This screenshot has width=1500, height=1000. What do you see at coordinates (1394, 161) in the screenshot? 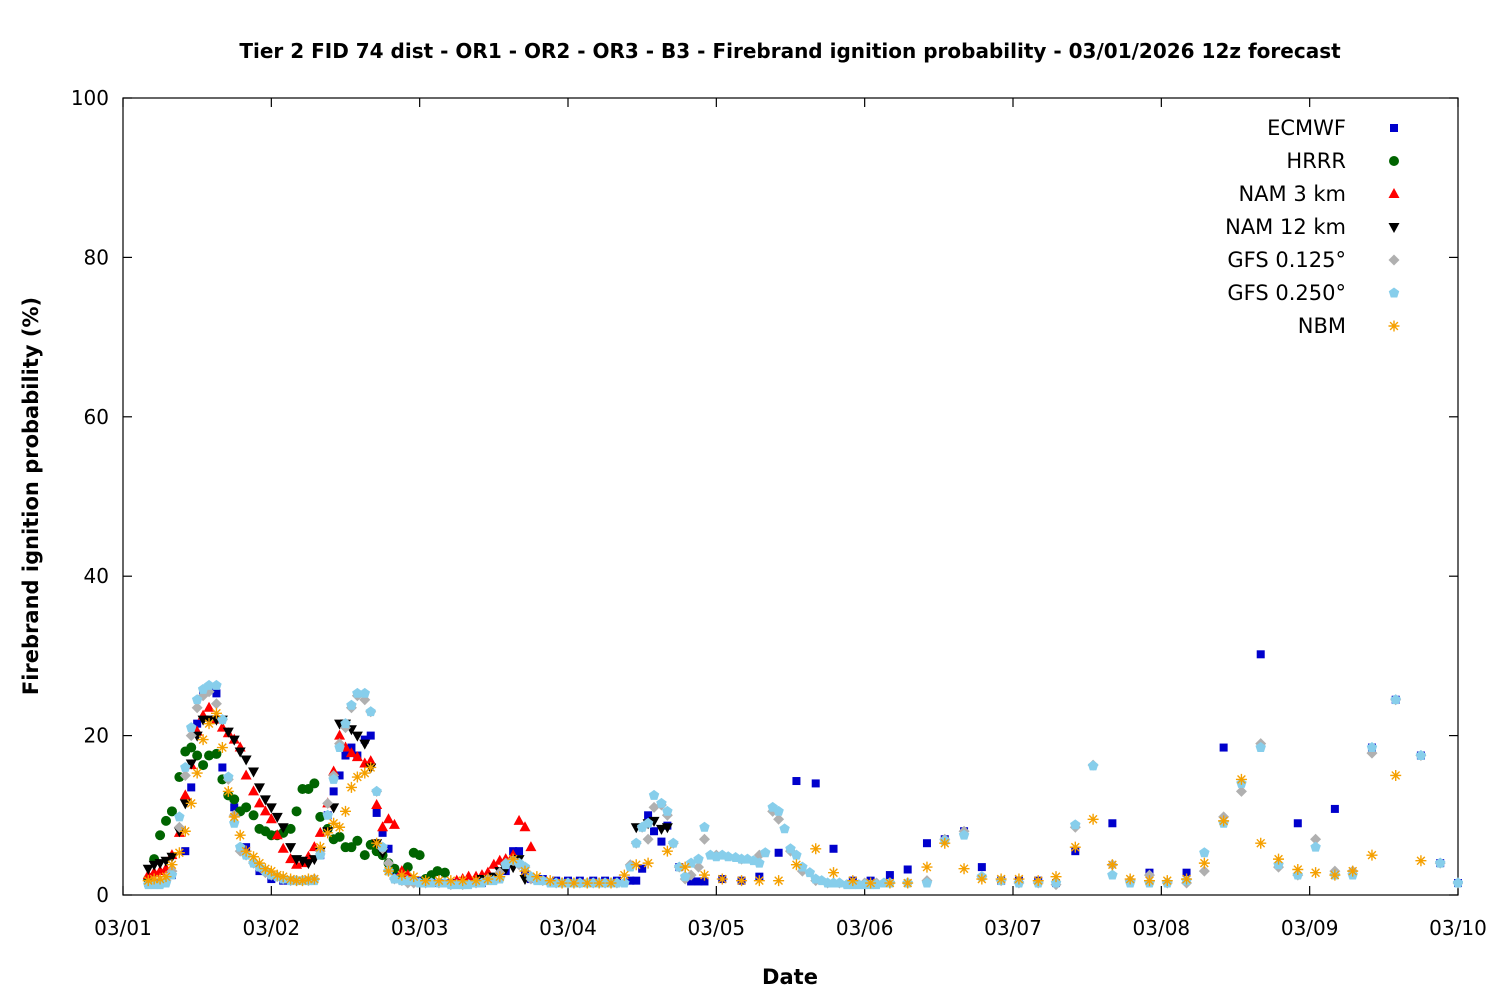
I see `legend-marker-hrrr` at bounding box center [1394, 161].